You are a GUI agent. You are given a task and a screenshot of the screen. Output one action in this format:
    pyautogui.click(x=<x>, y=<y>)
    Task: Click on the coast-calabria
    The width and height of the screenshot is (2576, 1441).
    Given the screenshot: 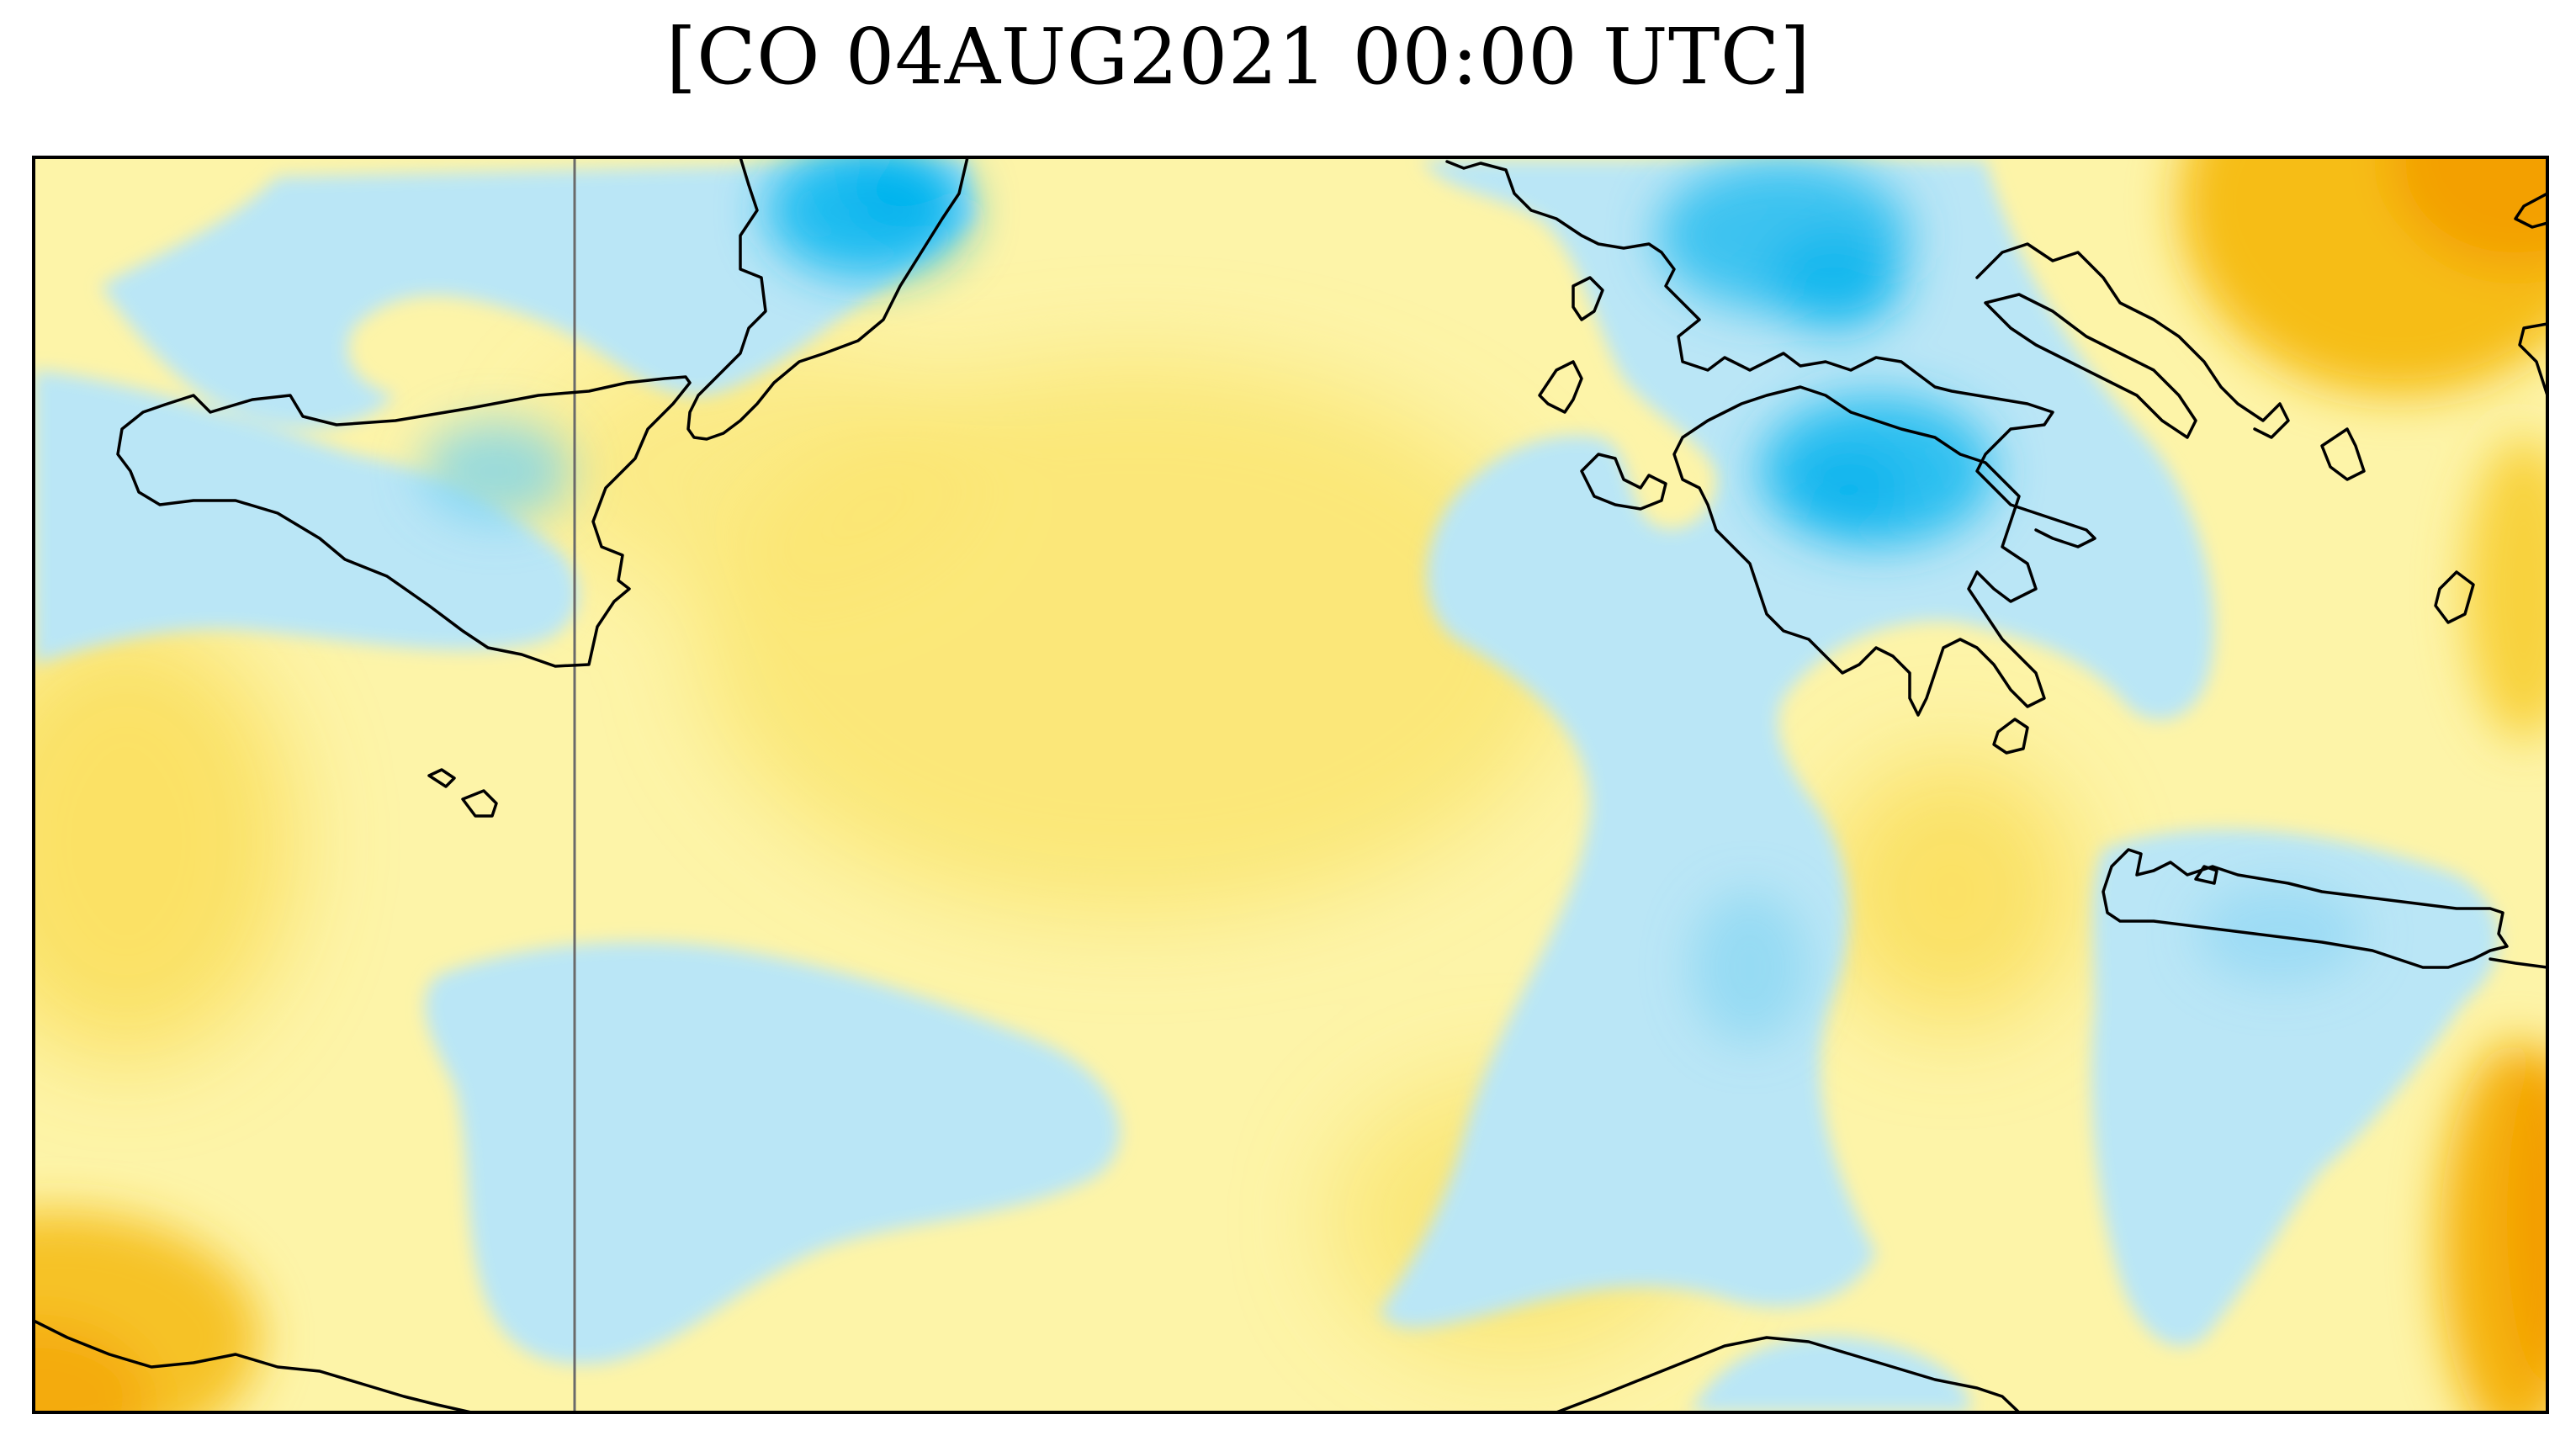 What is the action you would take?
    pyautogui.click(x=828, y=299)
    